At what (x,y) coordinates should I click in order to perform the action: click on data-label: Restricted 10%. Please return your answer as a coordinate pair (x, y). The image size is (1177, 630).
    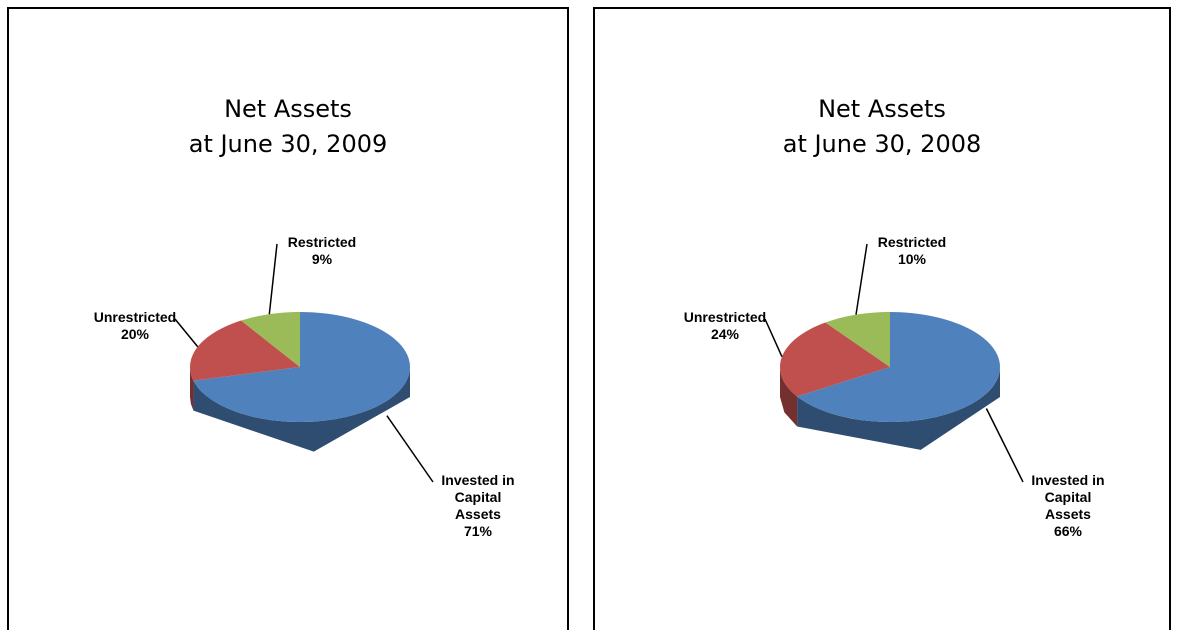
    Looking at the image, I should click on (912, 251).